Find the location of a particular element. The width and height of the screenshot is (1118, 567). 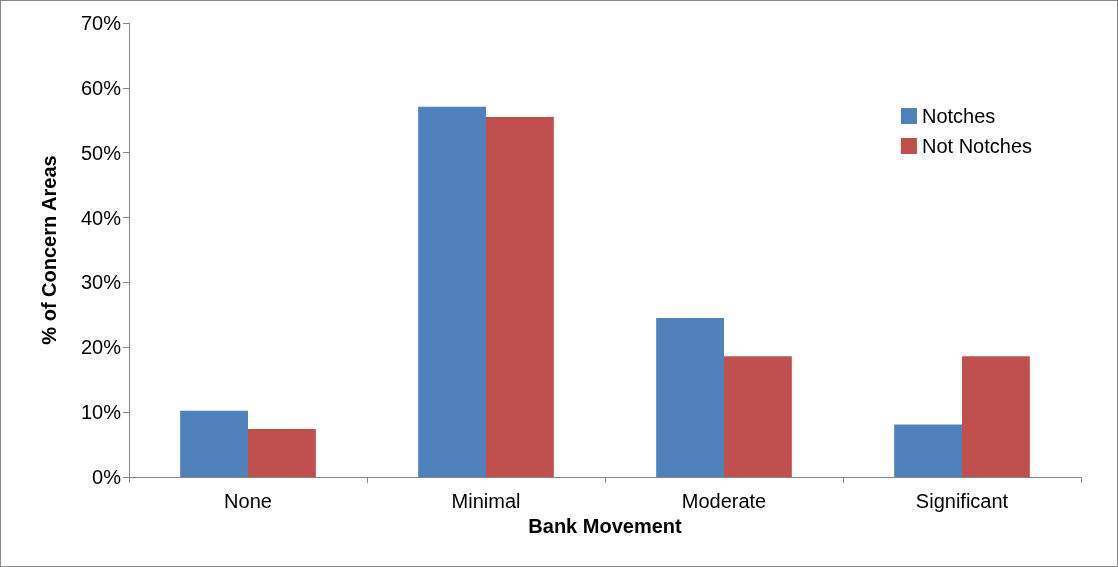

x-tick-label: Moderate is located at coordinates (724, 501).